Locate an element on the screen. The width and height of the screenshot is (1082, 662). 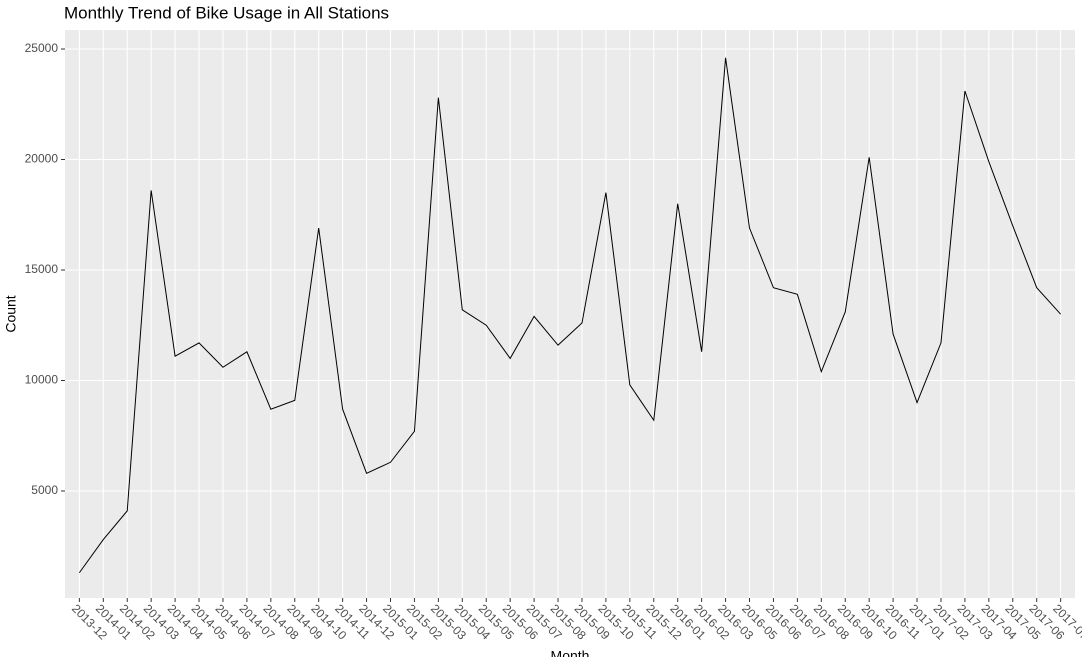
y-tick-label: 15000 is located at coordinates (42, 269).